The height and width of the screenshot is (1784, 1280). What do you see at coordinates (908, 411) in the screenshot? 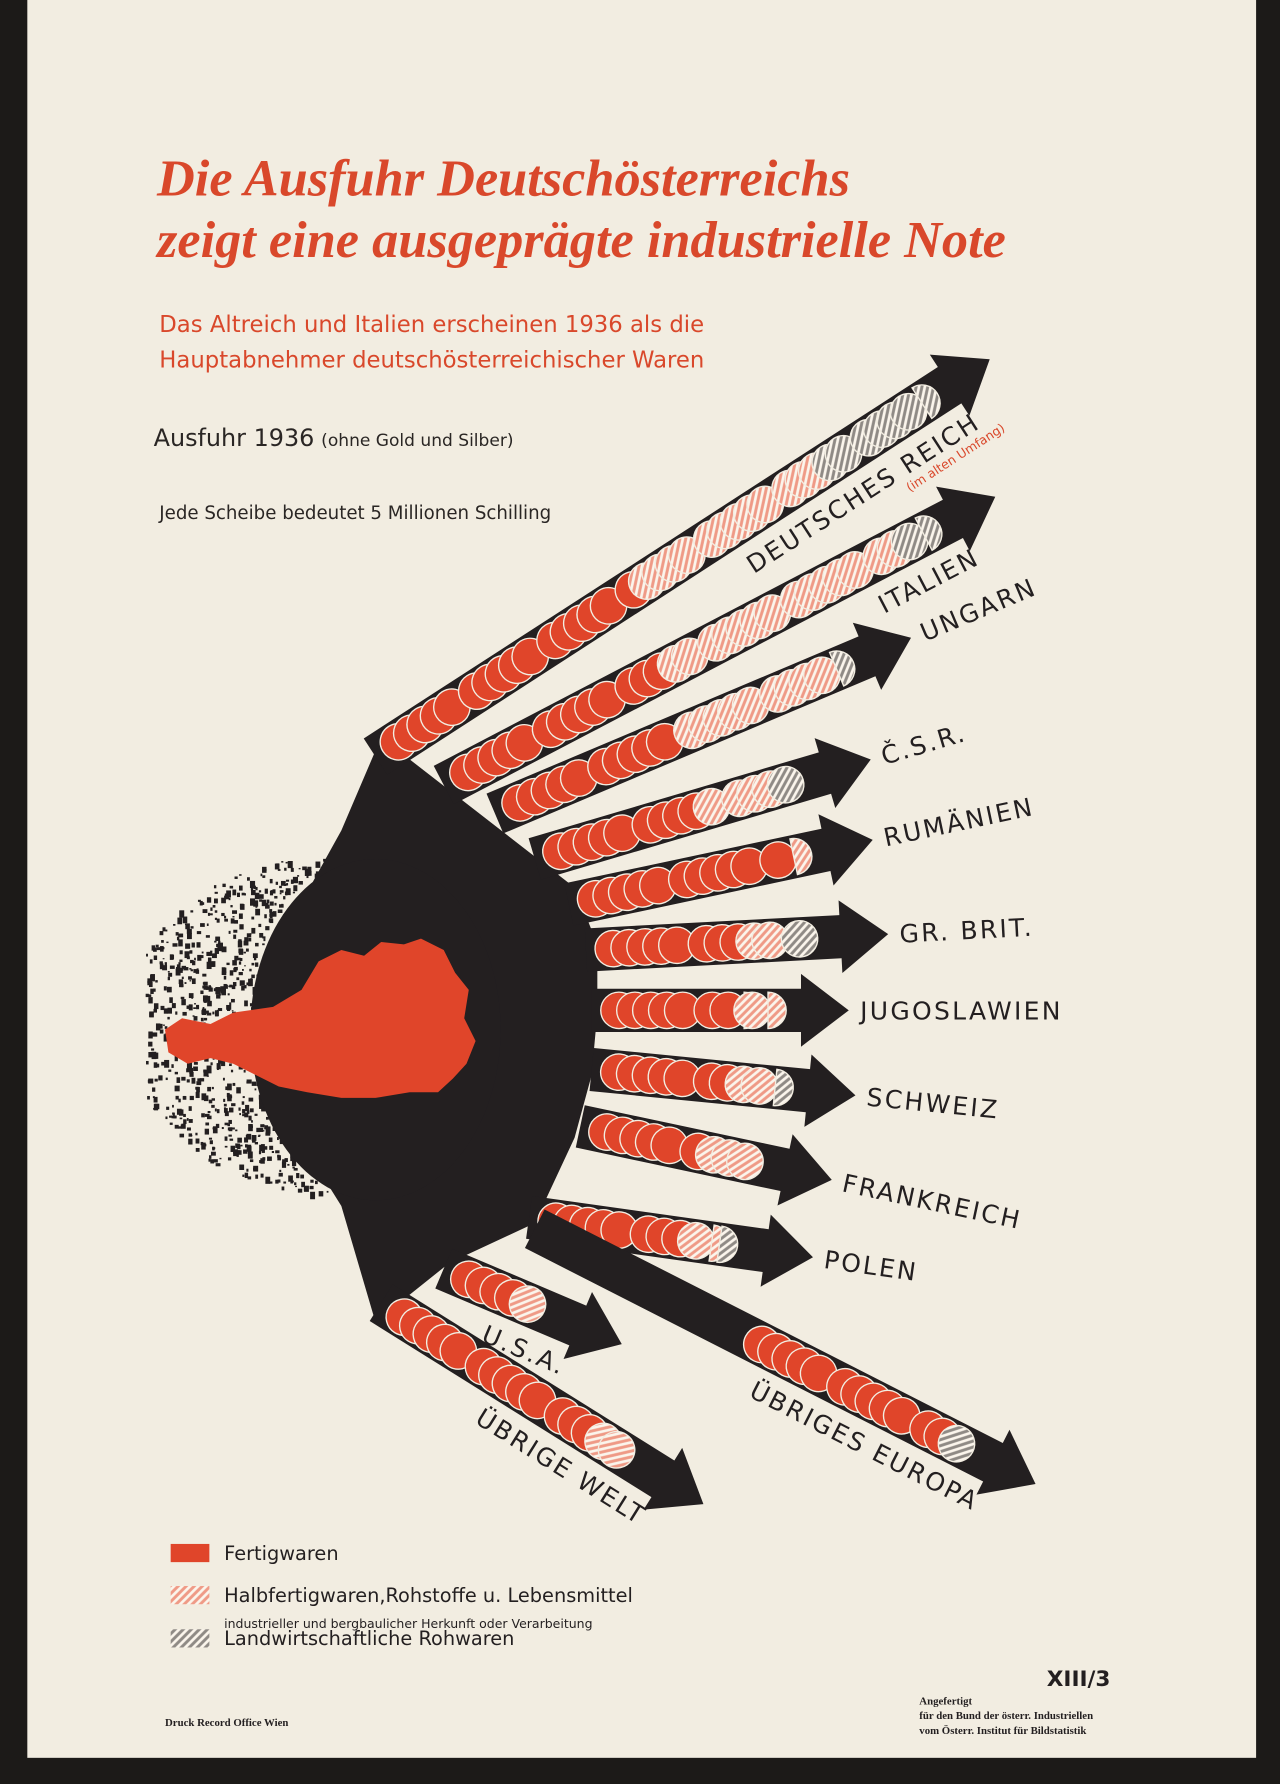
I see `disc` at bounding box center [908, 411].